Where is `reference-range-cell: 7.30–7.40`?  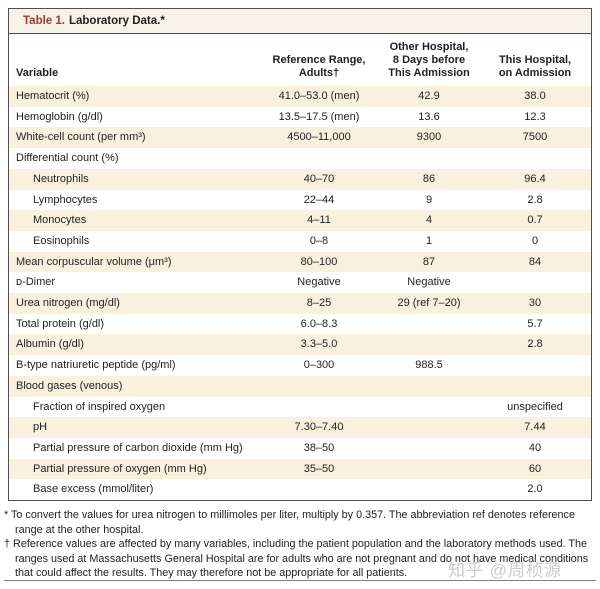 reference-range-cell: 7.30–7.40 is located at coordinates (319, 427).